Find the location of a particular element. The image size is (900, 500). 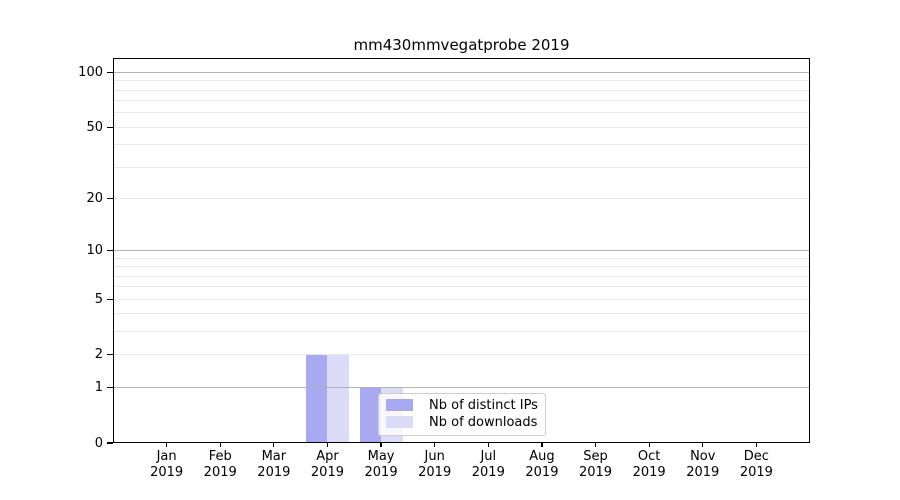

x-tick-label-month: Jun is located at coordinates (434, 456).